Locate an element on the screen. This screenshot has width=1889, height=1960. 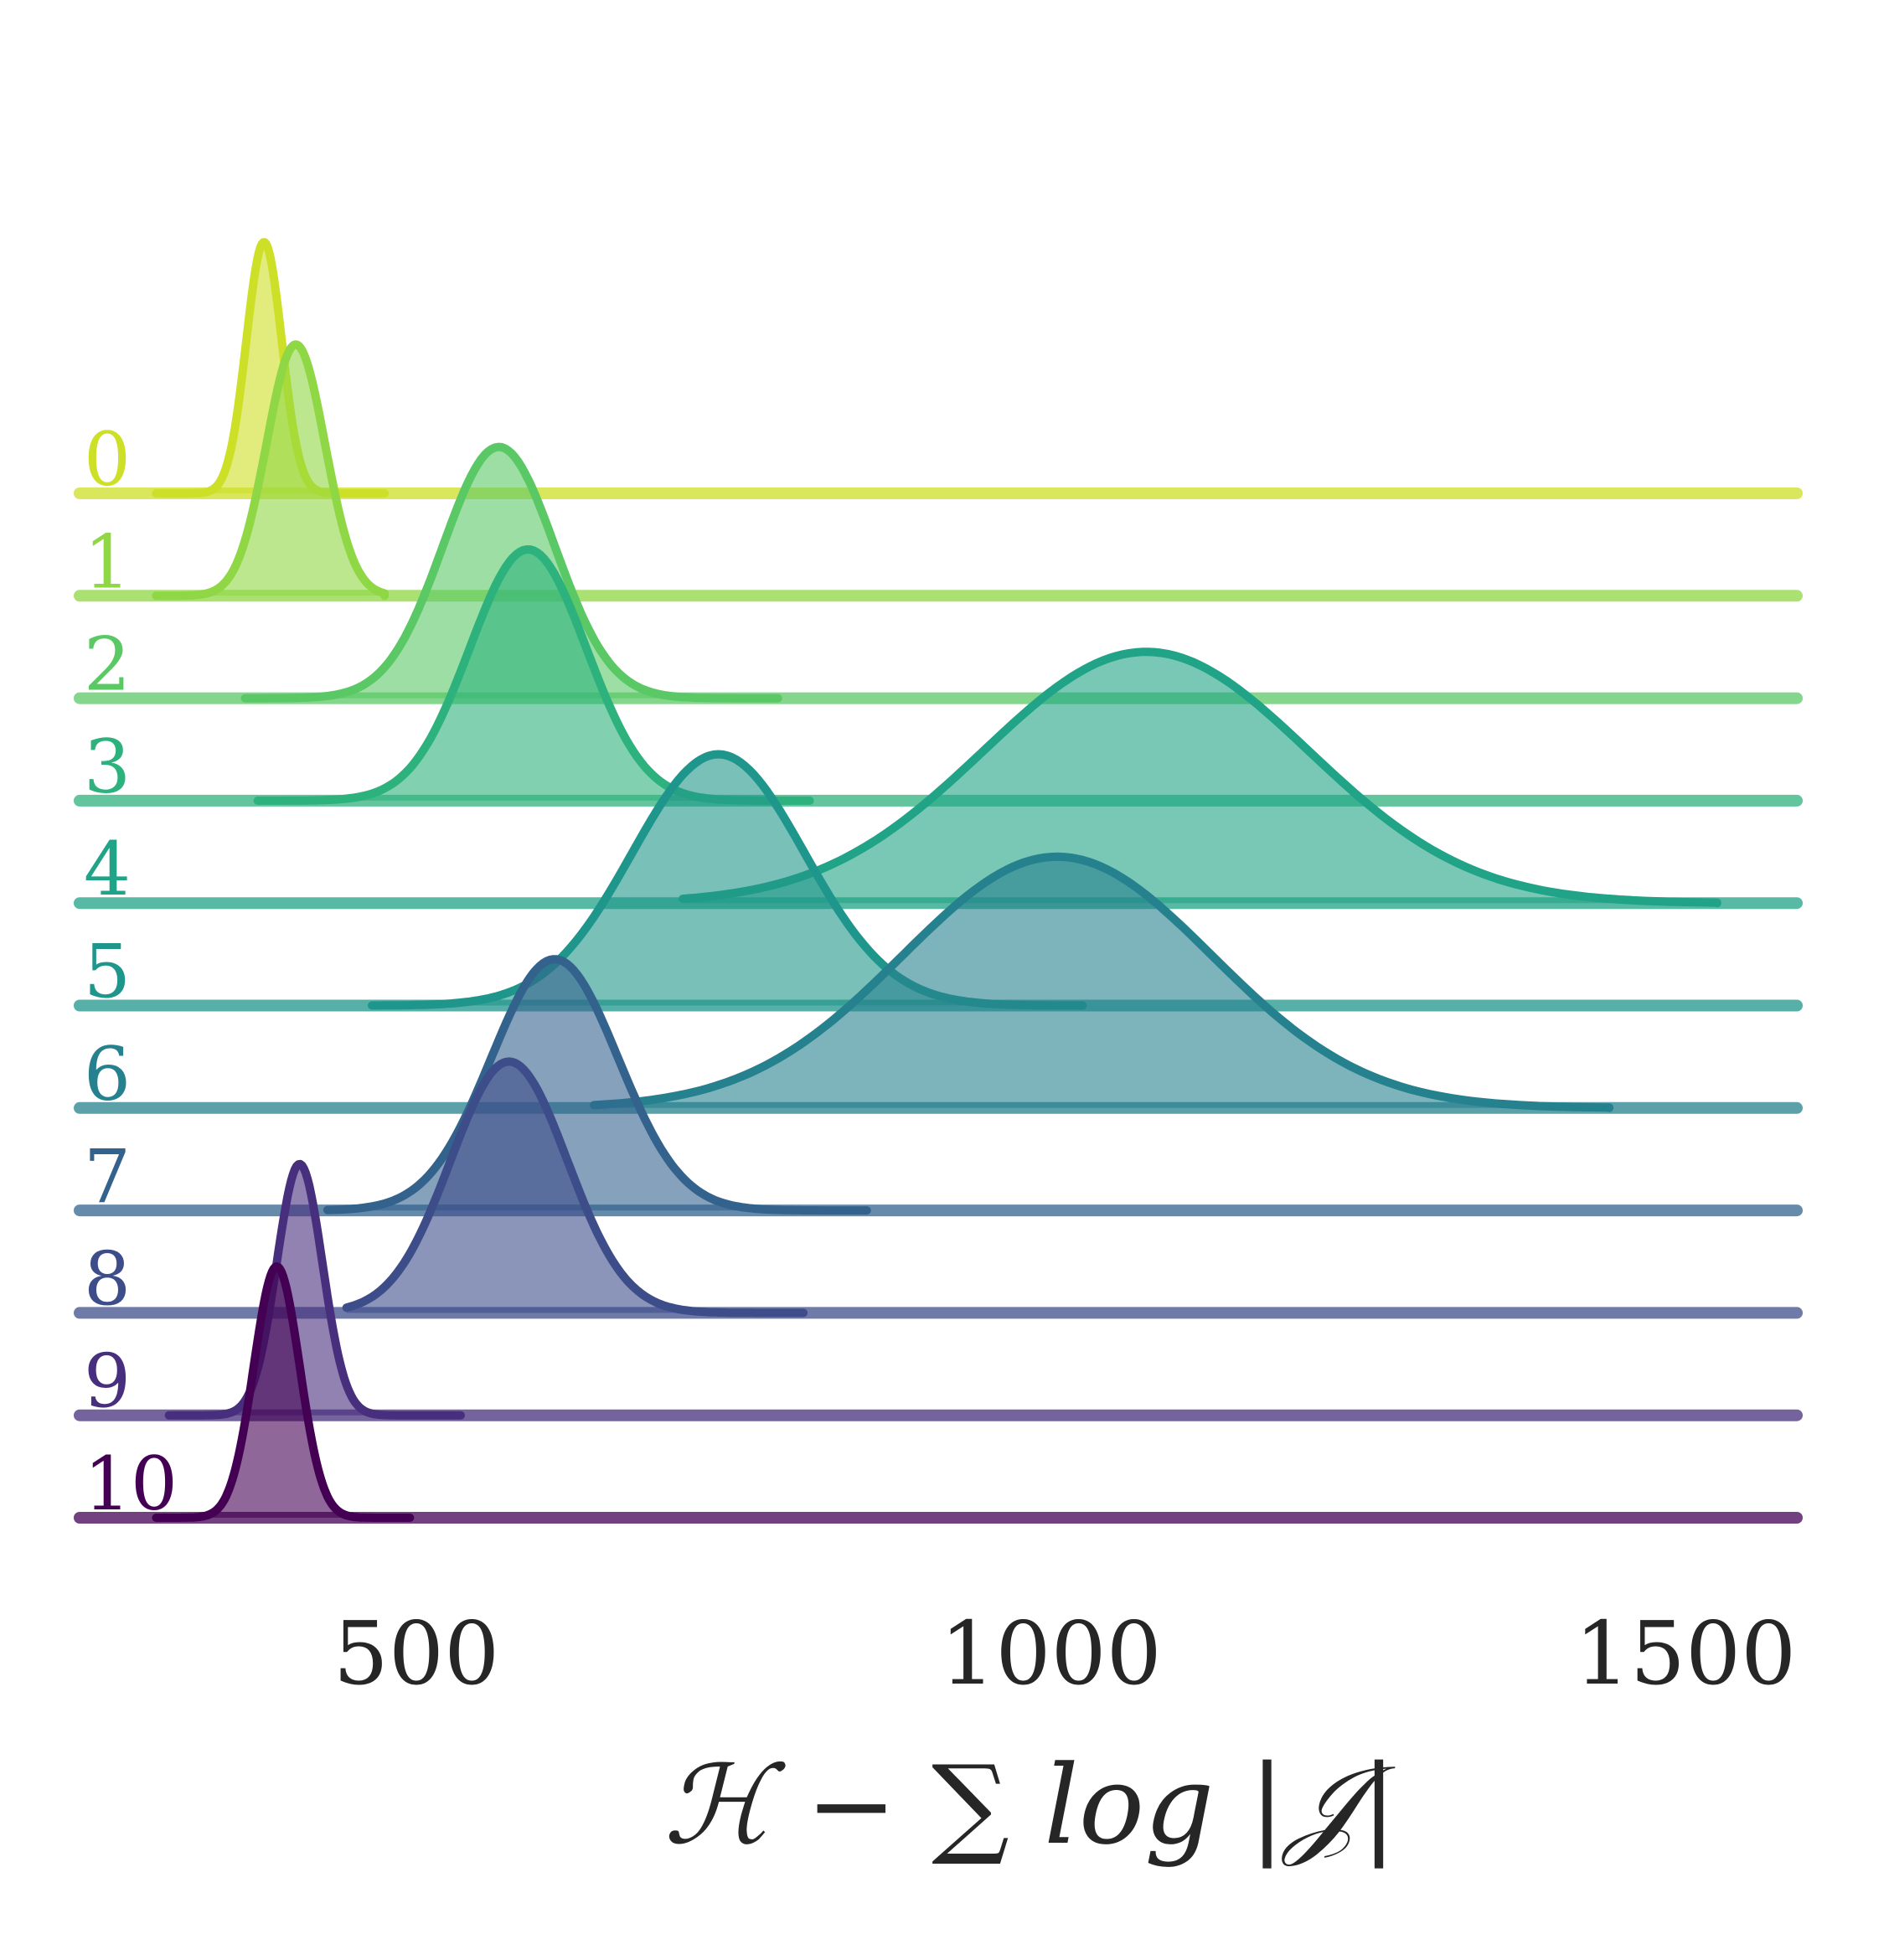
row-label-5: 5 is located at coordinates (108, 972).